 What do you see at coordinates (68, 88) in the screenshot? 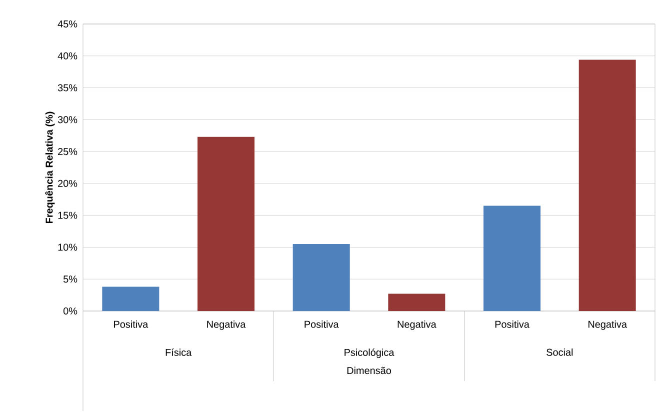
I see `y-tick-label: 35%` at bounding box center [68, 88].